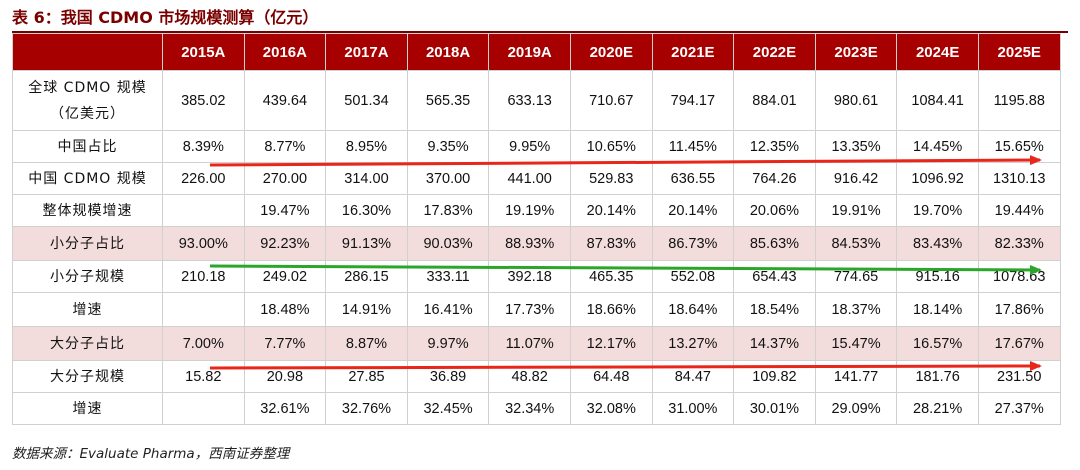  I want to click on table-cell: 17.67%, so click(1019, 343).